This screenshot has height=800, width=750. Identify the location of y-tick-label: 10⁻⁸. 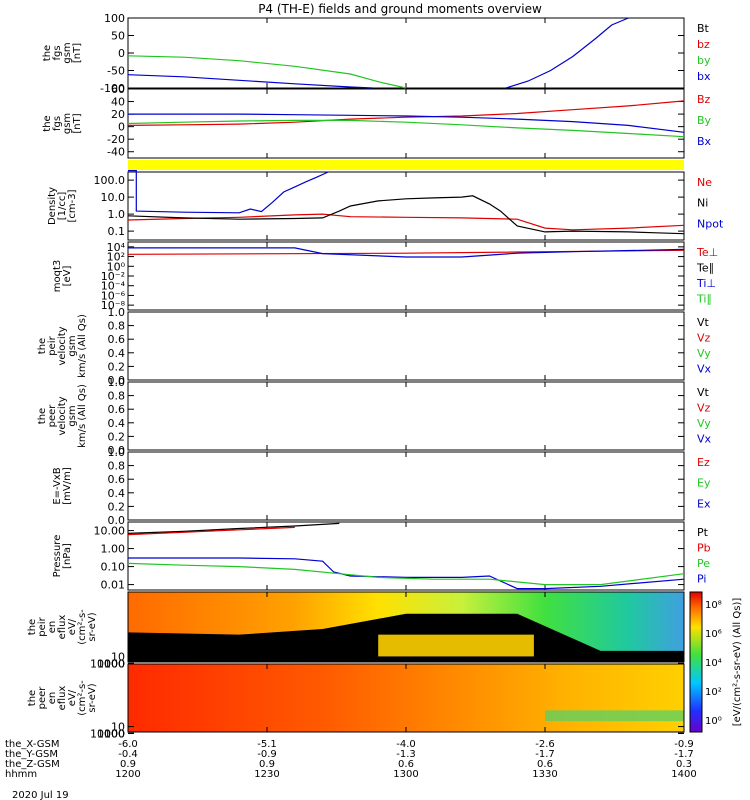
(113, 305).